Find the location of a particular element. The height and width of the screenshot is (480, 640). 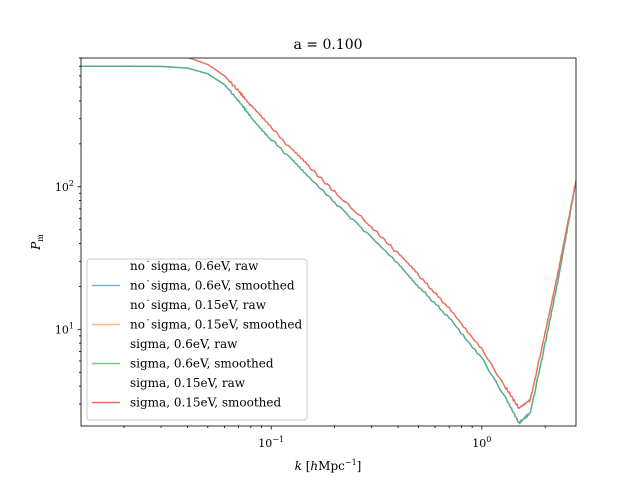

chart-title: a = 0.100 is located at coordinates (327, 45).